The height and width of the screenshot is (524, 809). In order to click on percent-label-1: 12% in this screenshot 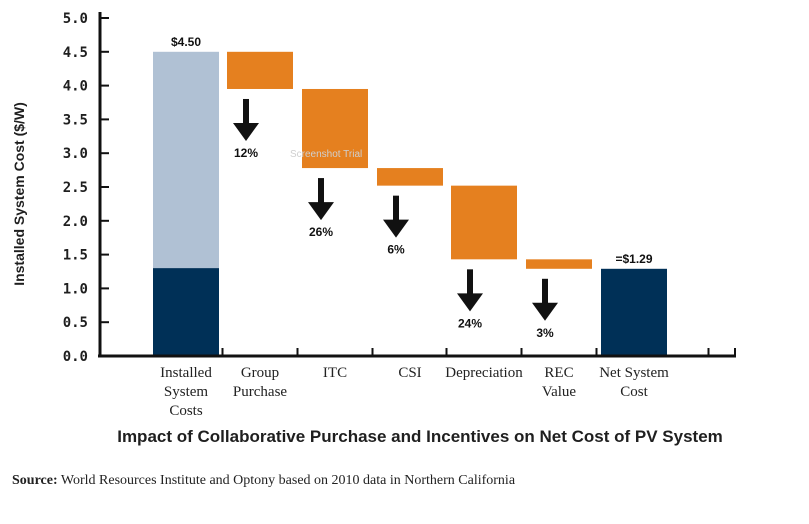, I will do `click(246, 153)`.